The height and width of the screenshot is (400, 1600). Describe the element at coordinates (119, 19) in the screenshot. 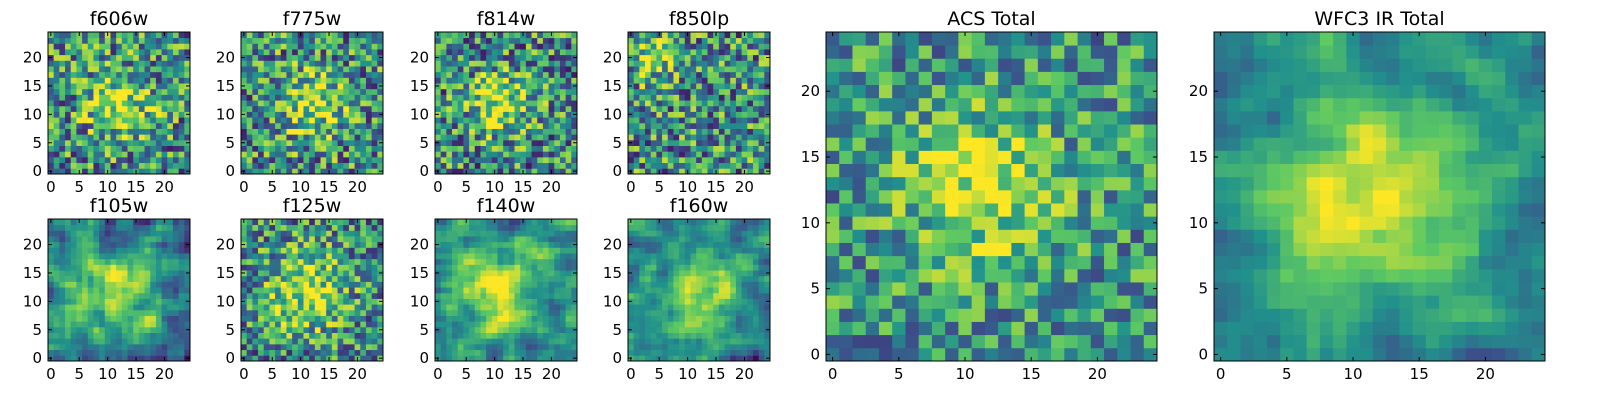

I see `panel-title: f606w` at that location.